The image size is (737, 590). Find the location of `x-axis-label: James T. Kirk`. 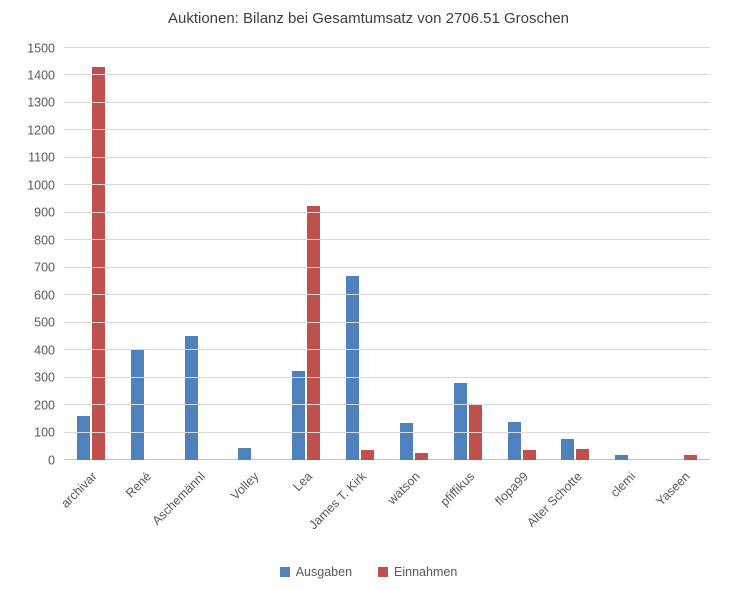

x-axis-label: James T. Kirk is located at coordinates (338, 501).